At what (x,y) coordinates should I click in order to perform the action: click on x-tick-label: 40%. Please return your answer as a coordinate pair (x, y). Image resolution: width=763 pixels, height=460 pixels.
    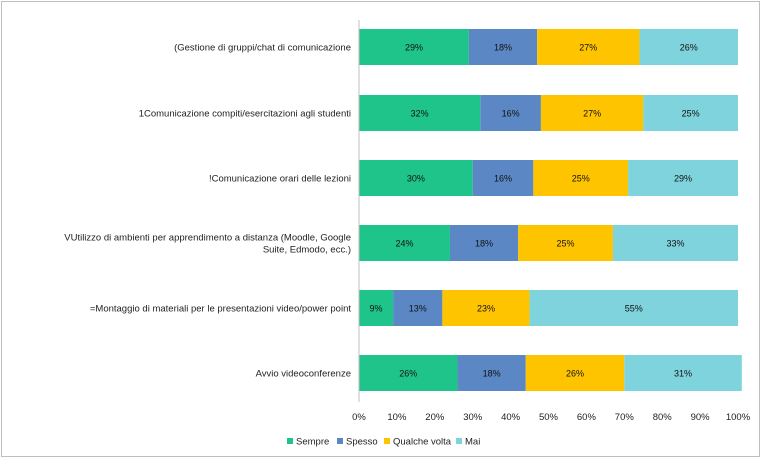
    Looking at the image, I should click on (511, 417).